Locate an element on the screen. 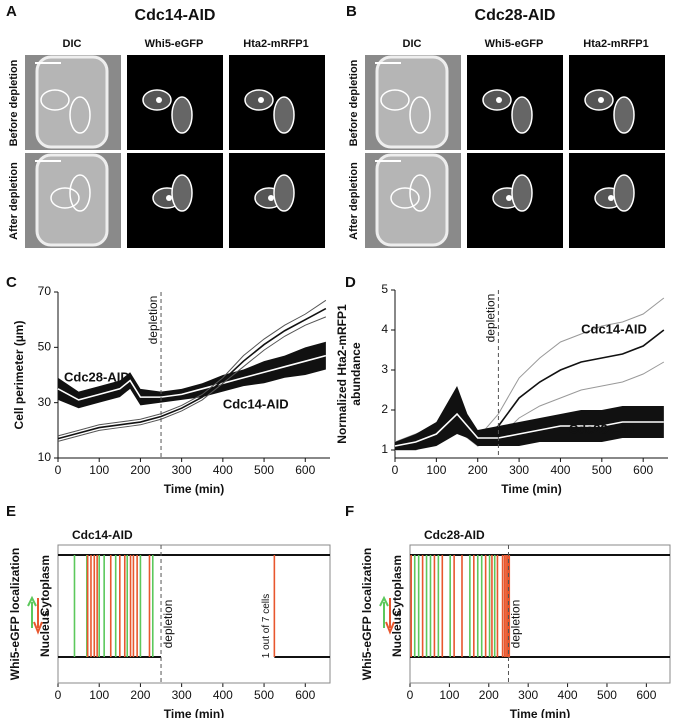 Image resolution: width=675 pixels, height=718 pixels. note: 1 out of 7 cells is located at coordinates (266, 626).